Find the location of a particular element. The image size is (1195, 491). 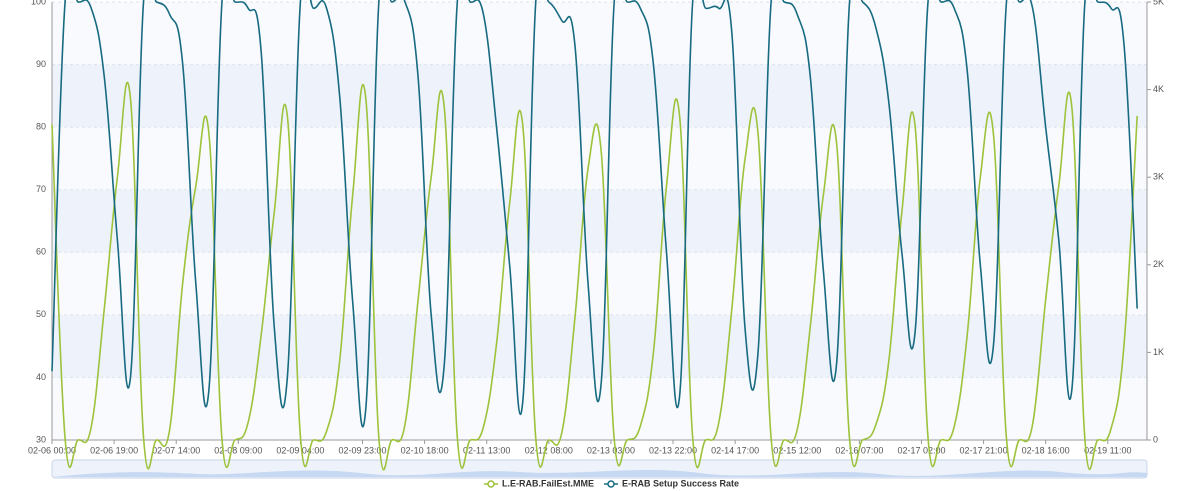

x-tick-label: 02-14 17:00 is located at coordinates (735, 450).